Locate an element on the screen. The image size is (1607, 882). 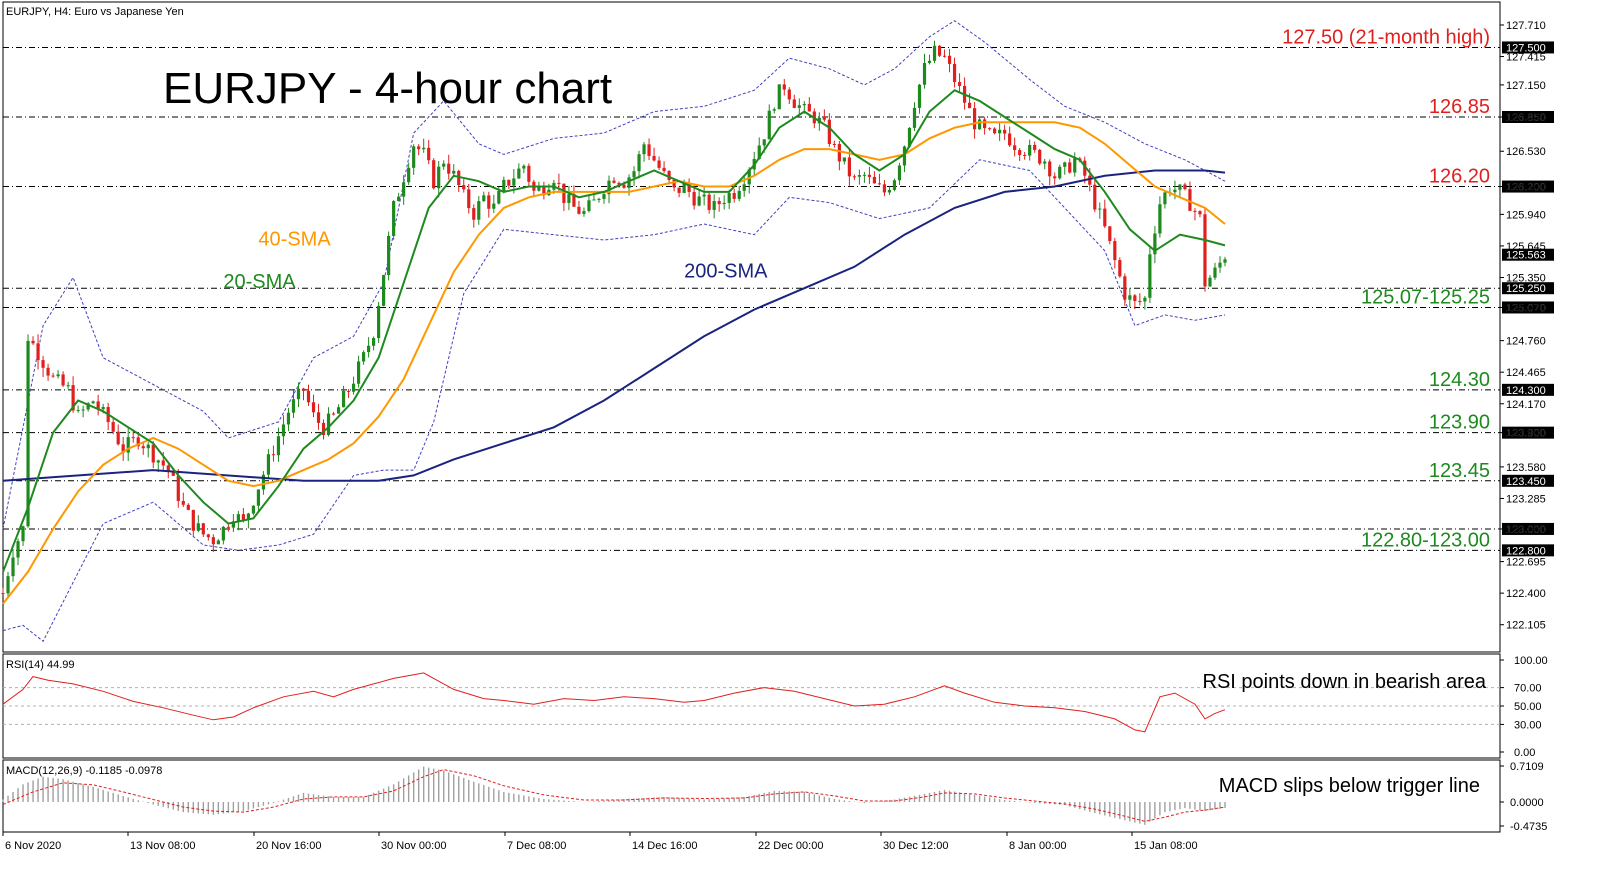
price-tick-label: 122.695 is located at coordinates (1526, 563).